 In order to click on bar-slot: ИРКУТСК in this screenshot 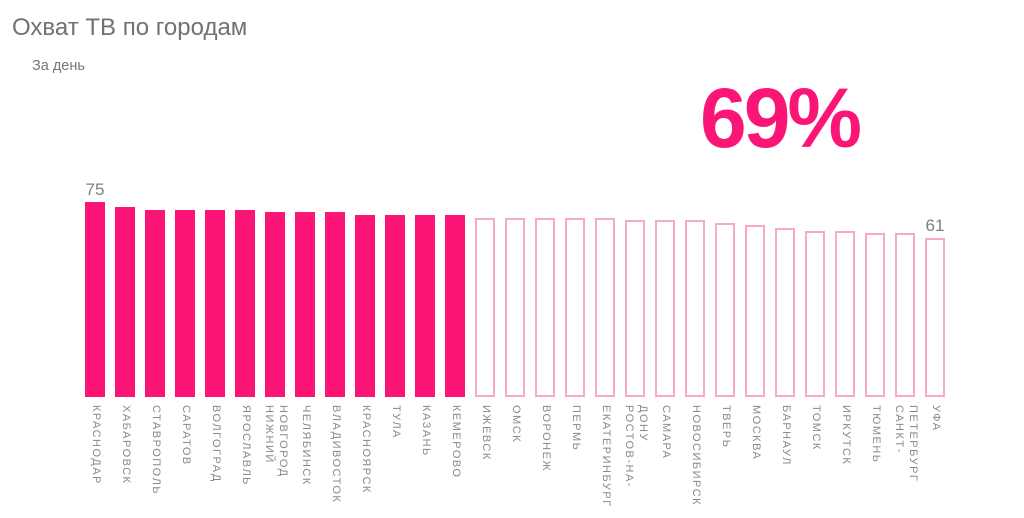, I will do `click(845, 284)`.